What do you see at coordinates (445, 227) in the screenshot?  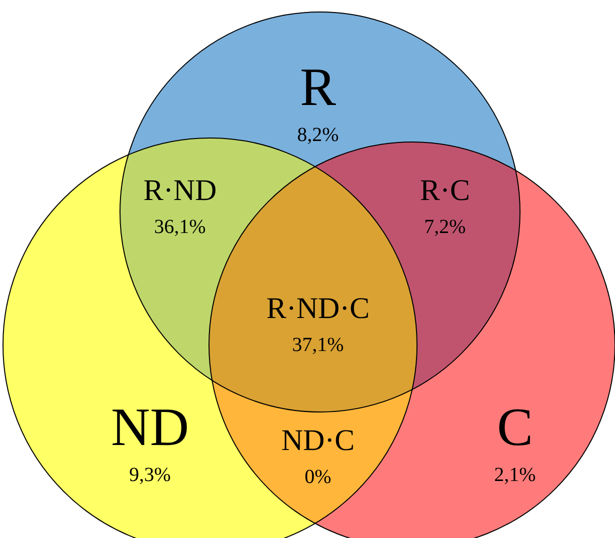 I see `data-label: 7,2%` at bounding box center [445, 227].